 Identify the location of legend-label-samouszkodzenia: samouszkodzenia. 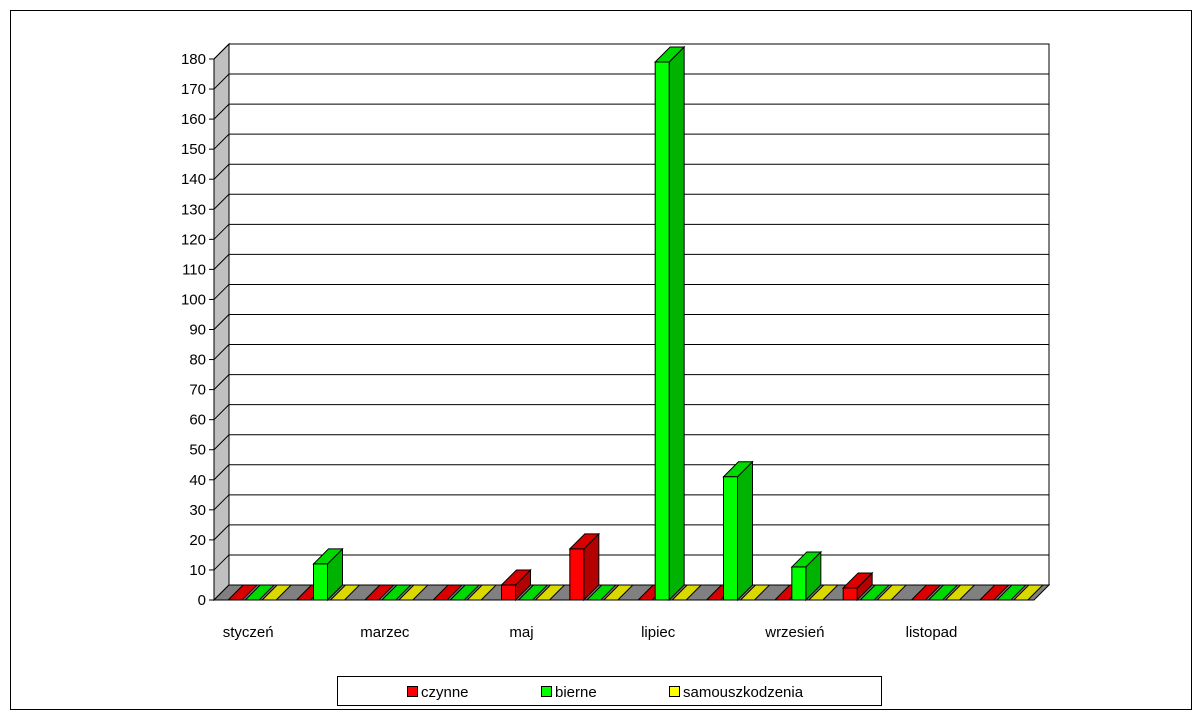
(743, 692).